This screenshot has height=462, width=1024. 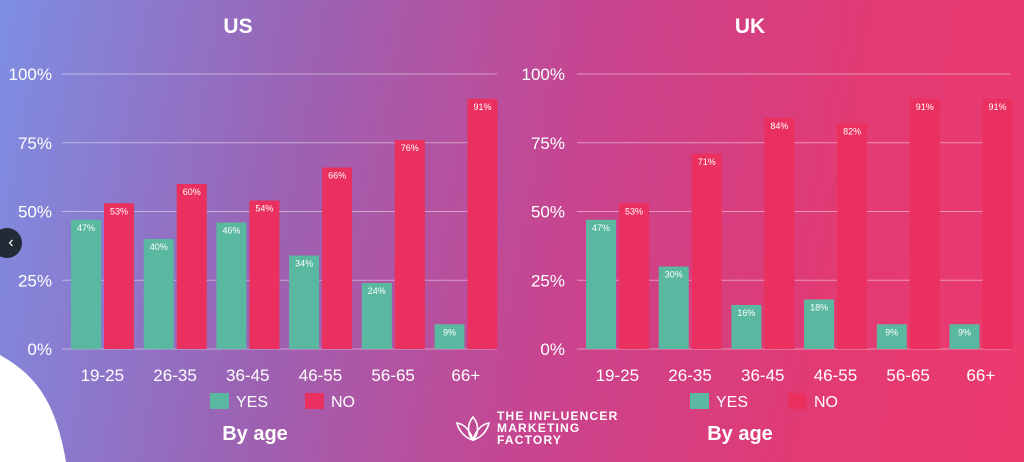 I want to click on chevron-left-icon: ‹, so click(x=11, y=242).